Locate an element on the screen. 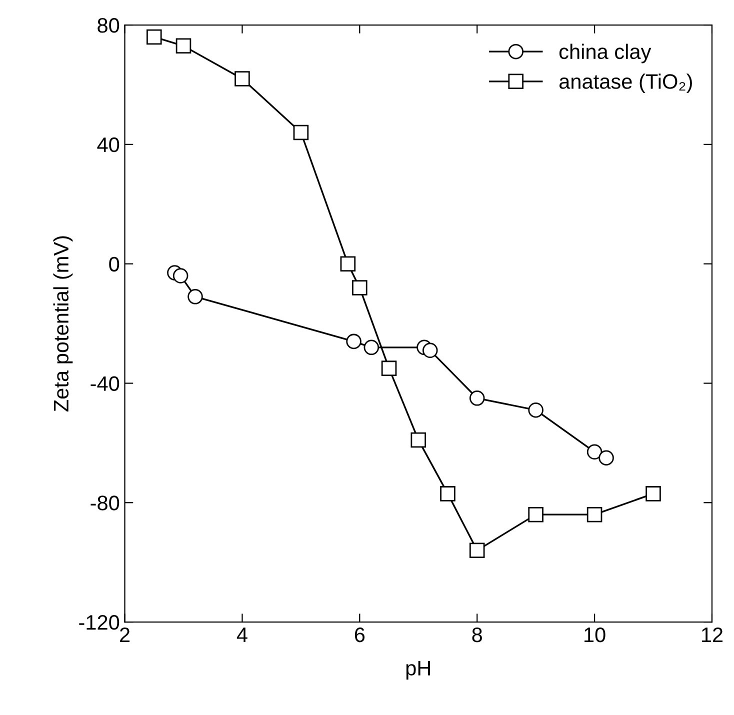  y-tick-label: 0 is located at coordinates (114, 264).